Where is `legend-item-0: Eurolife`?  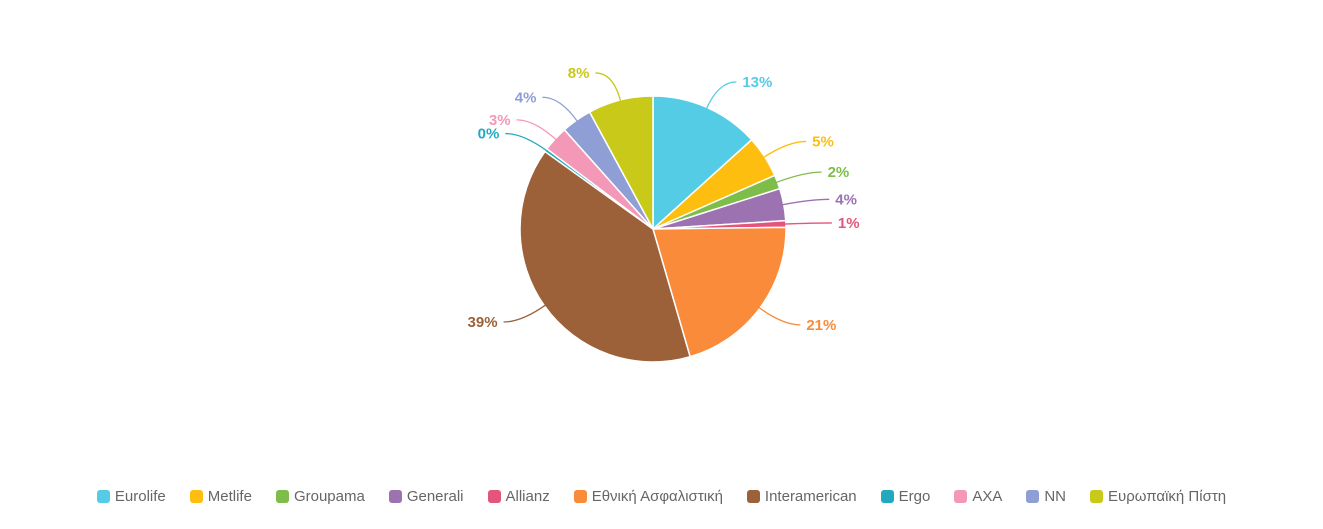
legend-item-0: Eurolife is located at coordinates (131, 496).